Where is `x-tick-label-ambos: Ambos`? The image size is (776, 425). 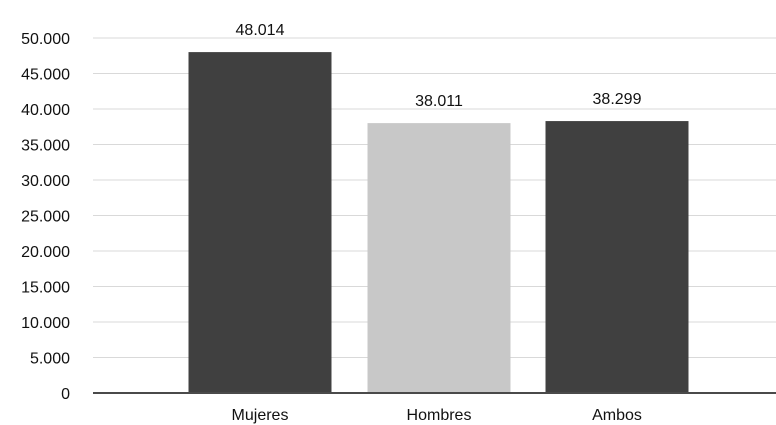 x-tick-label-ambos: Ambos is located at coordinates (617, 415).